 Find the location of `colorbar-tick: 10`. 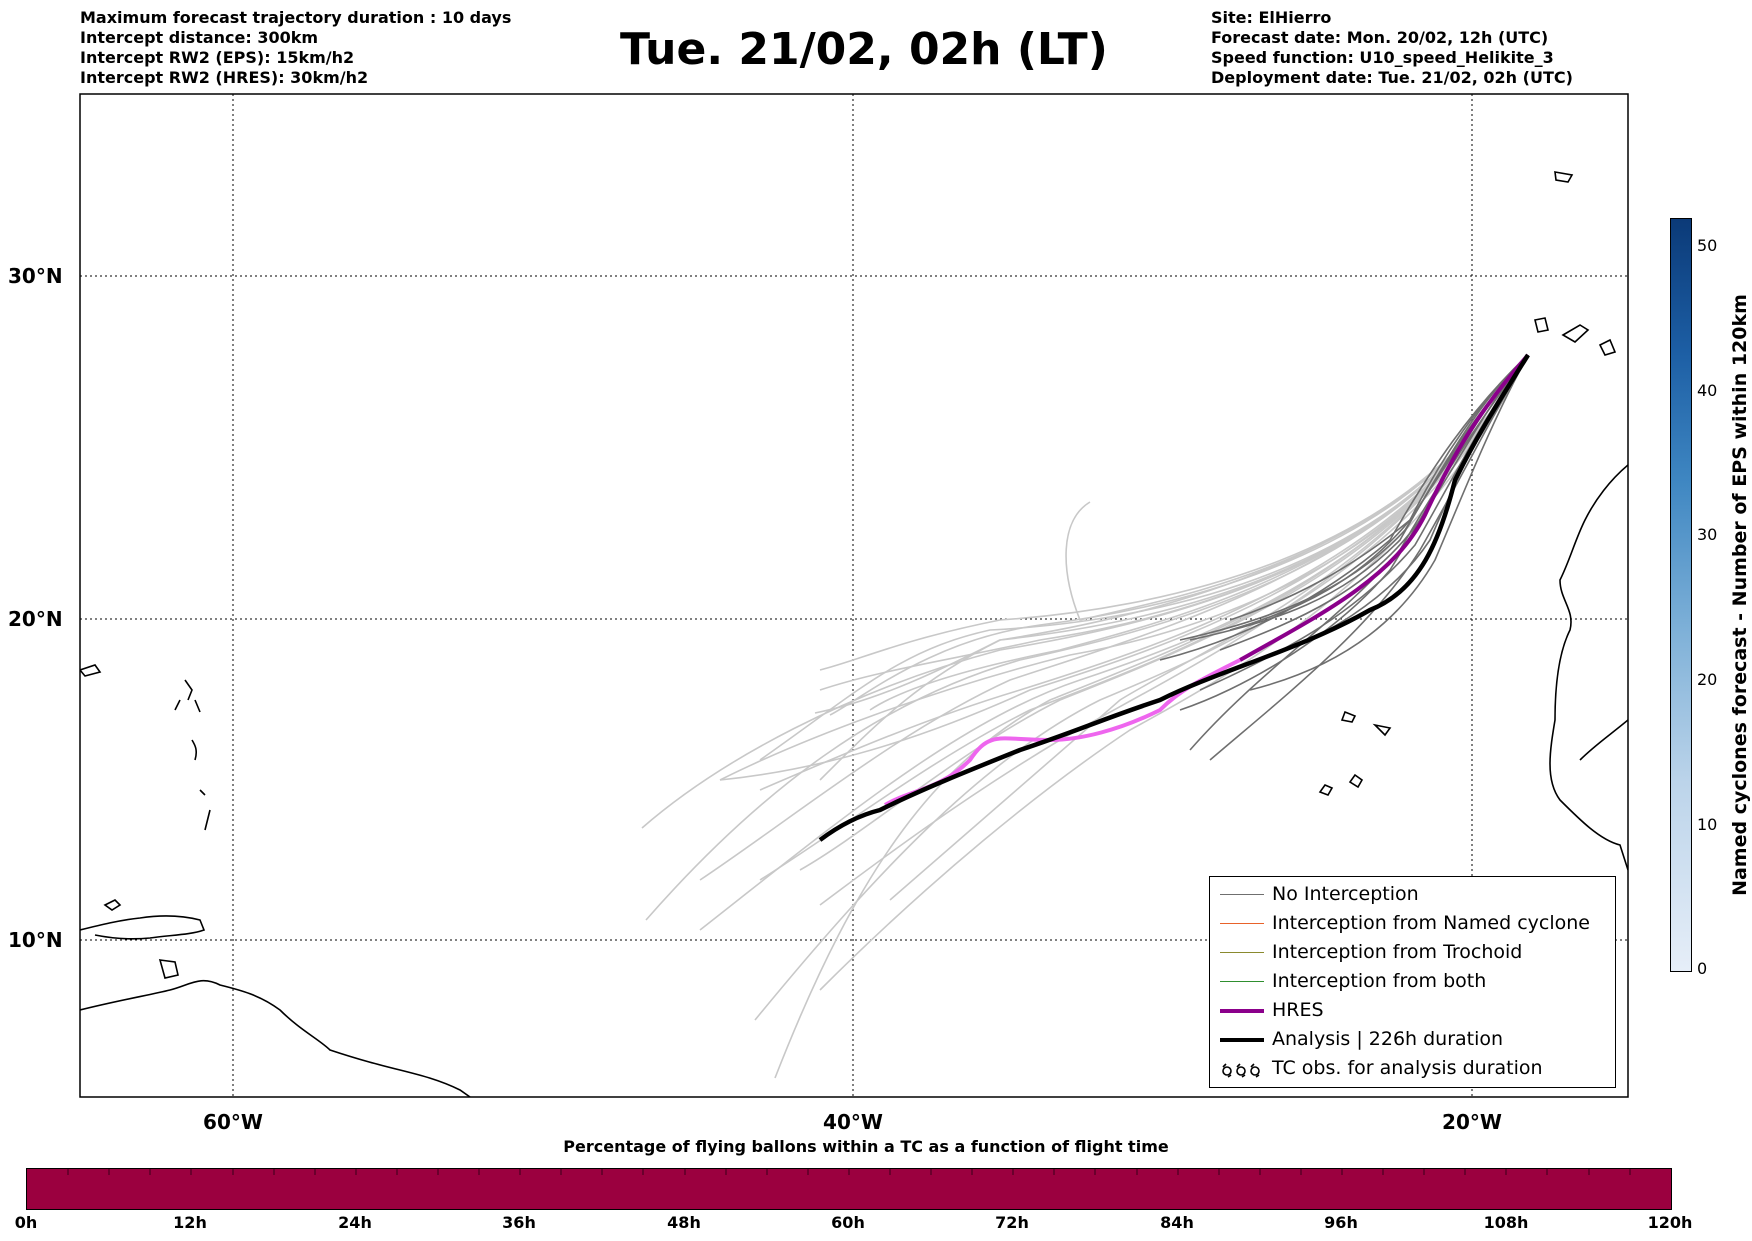

colorbar-tick: 10 is located at coordinates (1707, 824).